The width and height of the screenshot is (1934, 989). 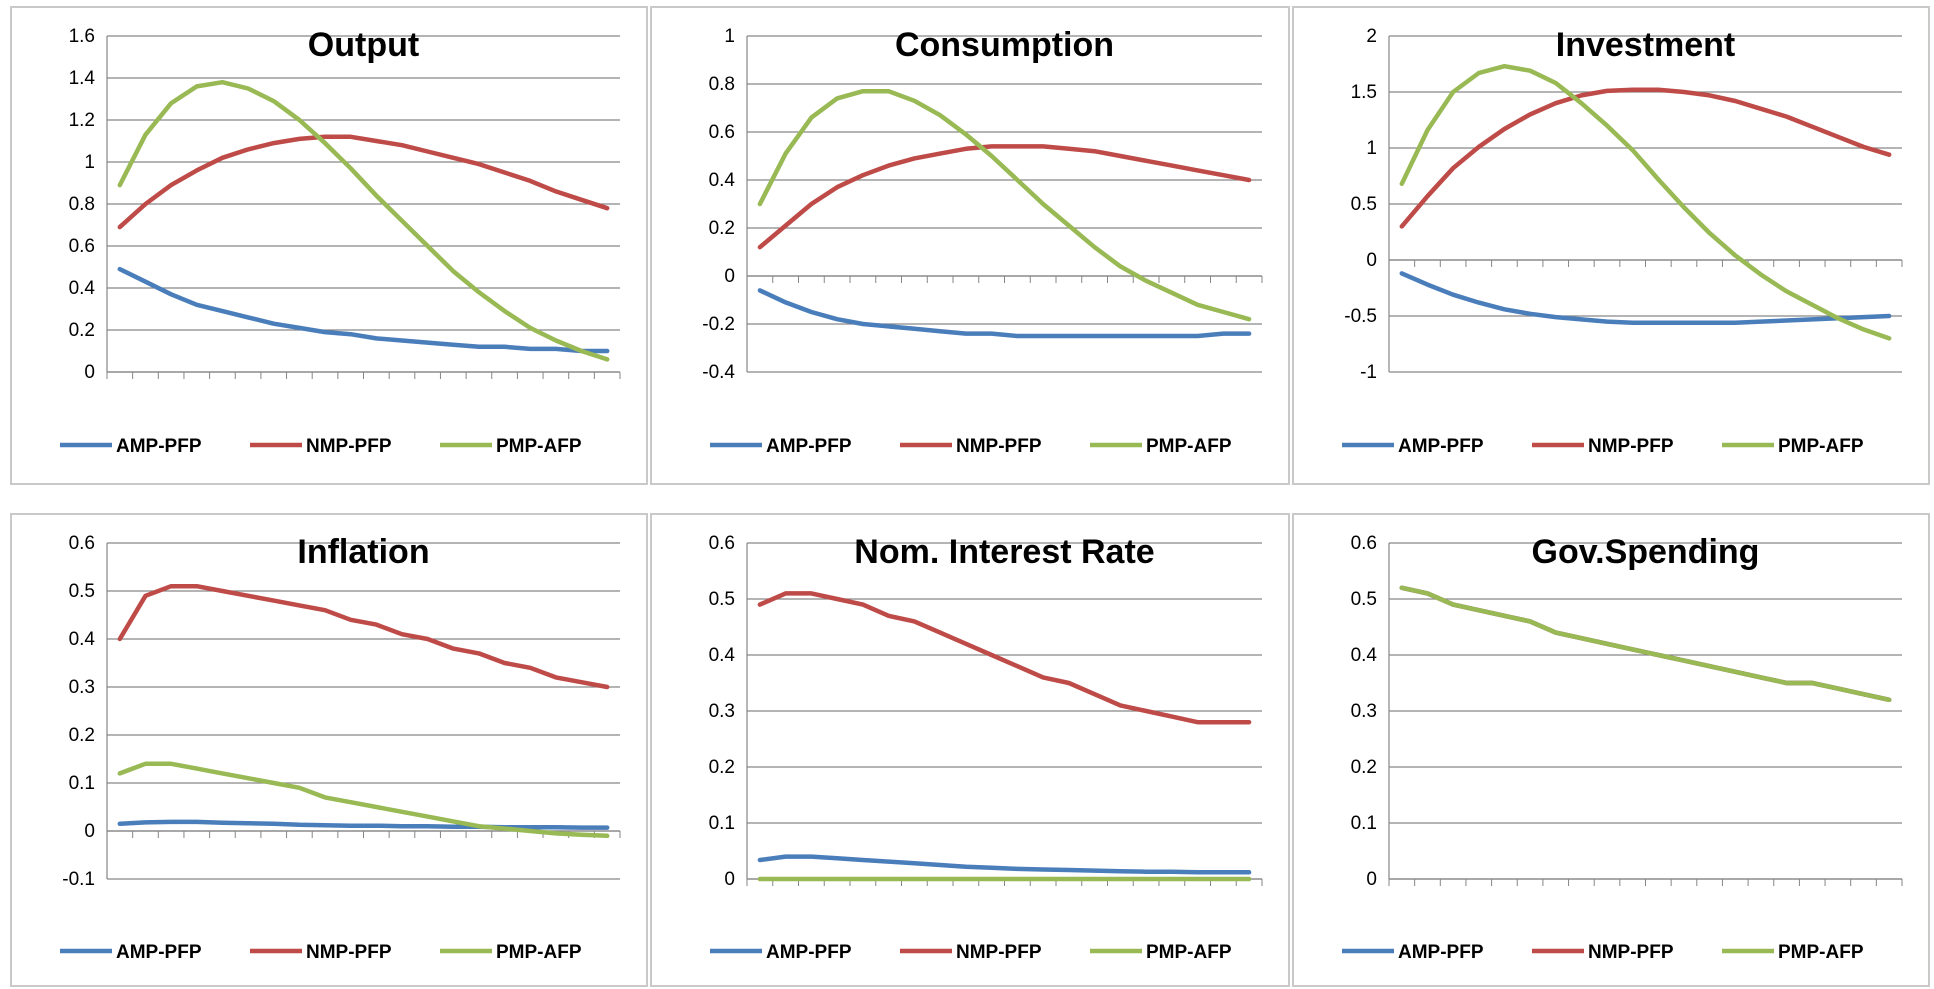 What do you see at coordinates (363, 45) in the screenshot?
I see `chart-title: Output` at bounding box center [363, 45].